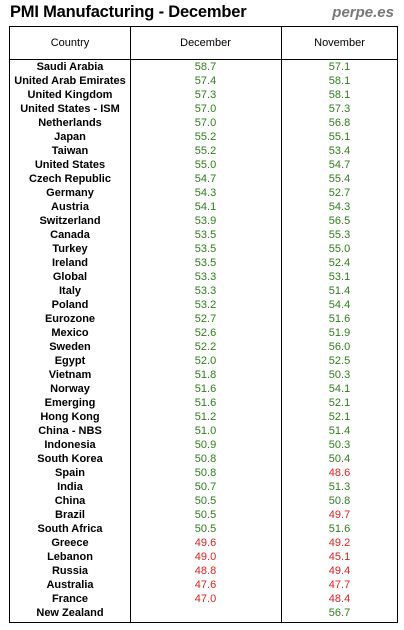  I want to click on country-cell: Spain, so click(70, 473).